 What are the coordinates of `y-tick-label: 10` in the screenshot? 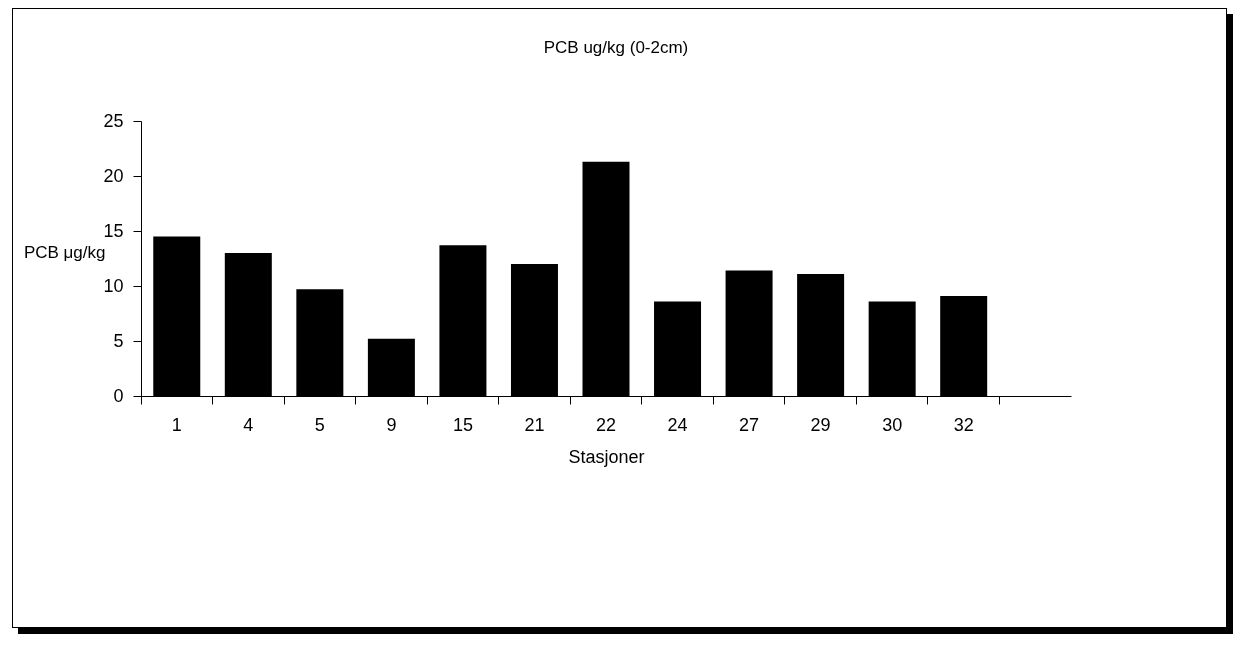 It's located at (113, 285).